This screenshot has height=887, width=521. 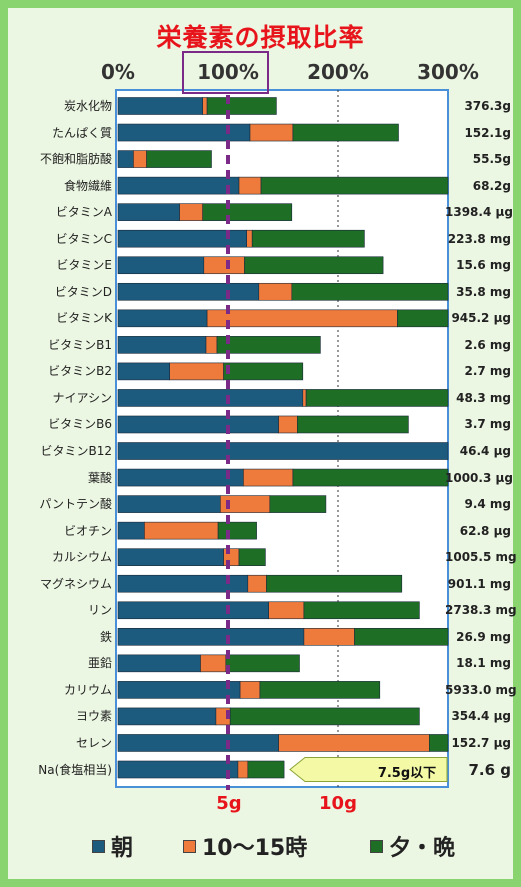 What do you see at coordinates (224, 265) in the screenshot?
I see `bar-6-snack` at bounding box center [224, 265].